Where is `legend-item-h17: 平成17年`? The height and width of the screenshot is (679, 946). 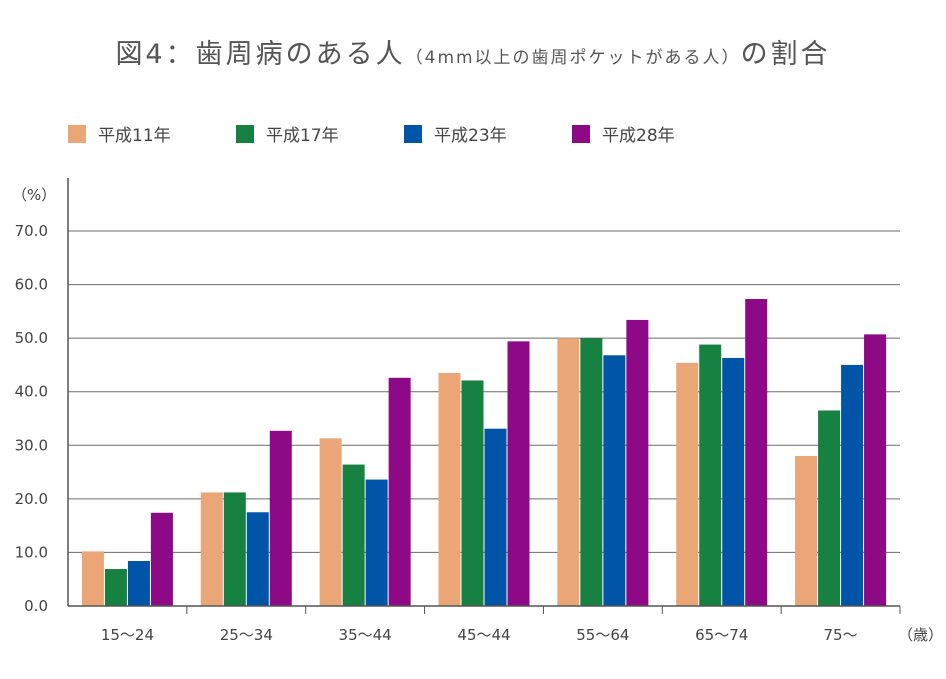 legend-item-h17: 平成17年 is located at coordinates (320, 133).